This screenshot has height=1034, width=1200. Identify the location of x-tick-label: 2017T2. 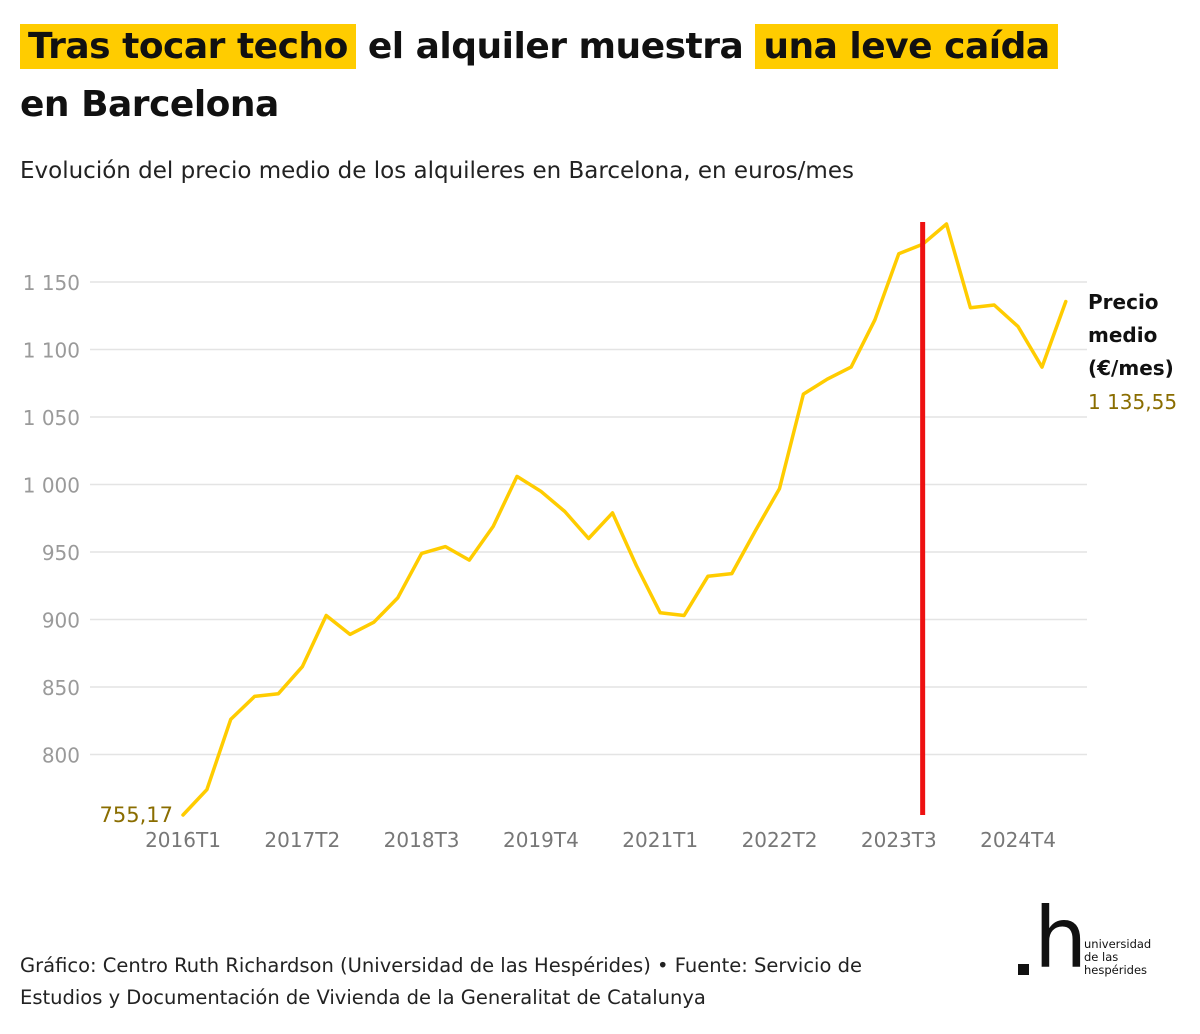
(302, 840).